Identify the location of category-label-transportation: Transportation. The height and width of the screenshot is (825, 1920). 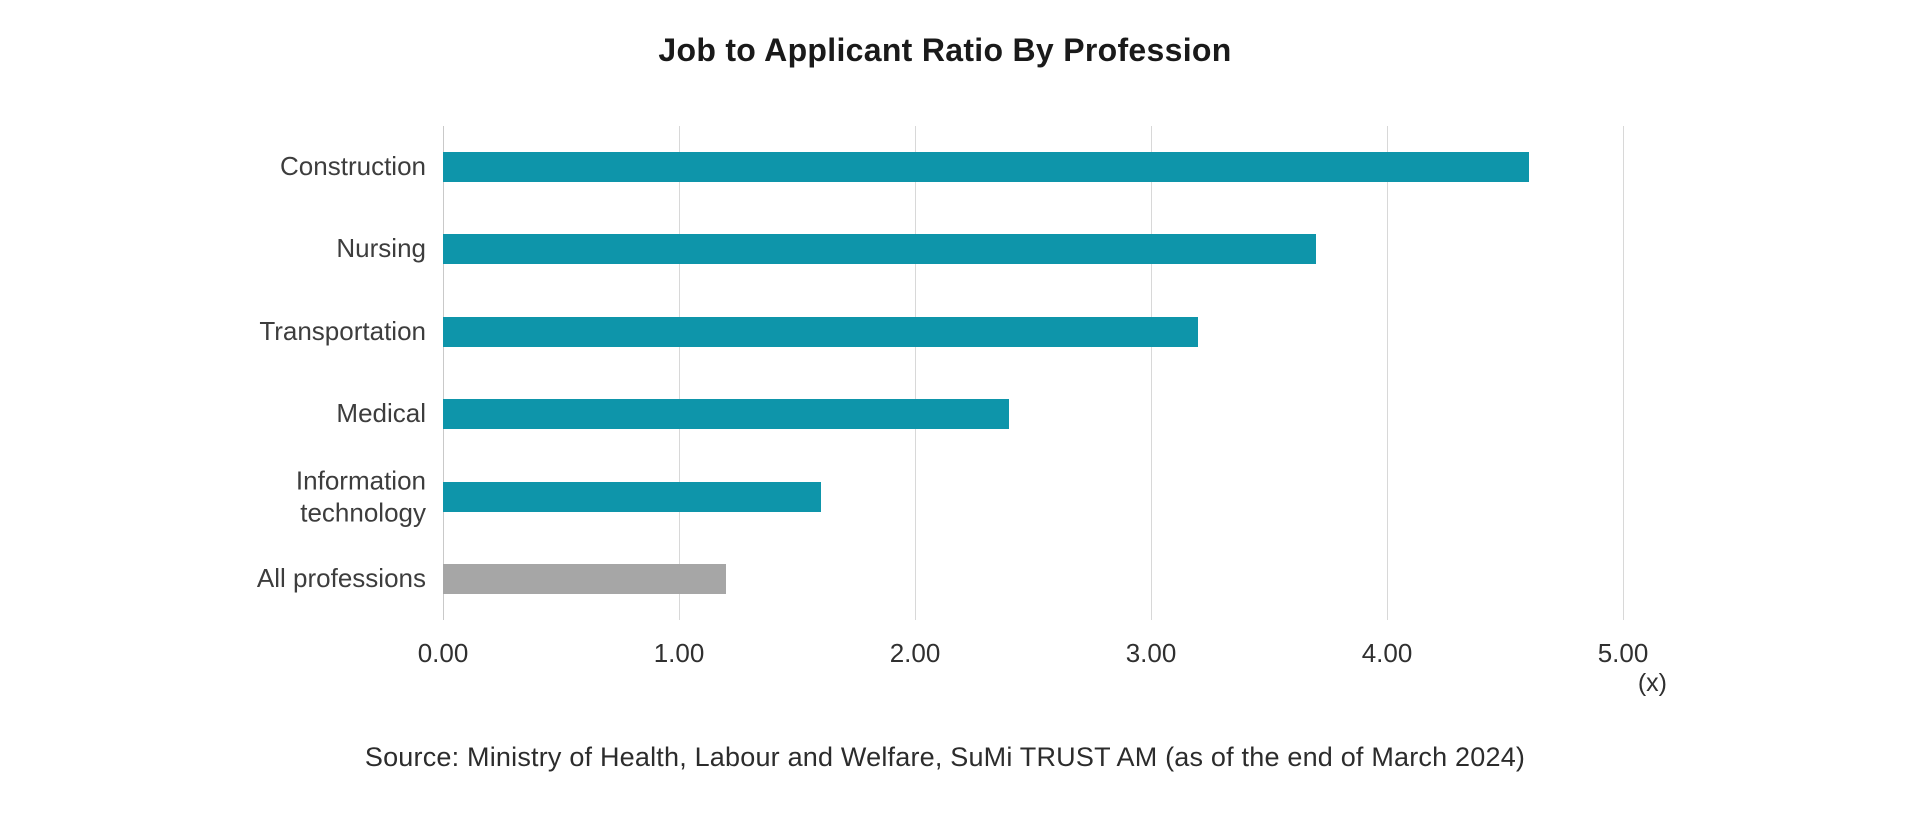
(342, 331).